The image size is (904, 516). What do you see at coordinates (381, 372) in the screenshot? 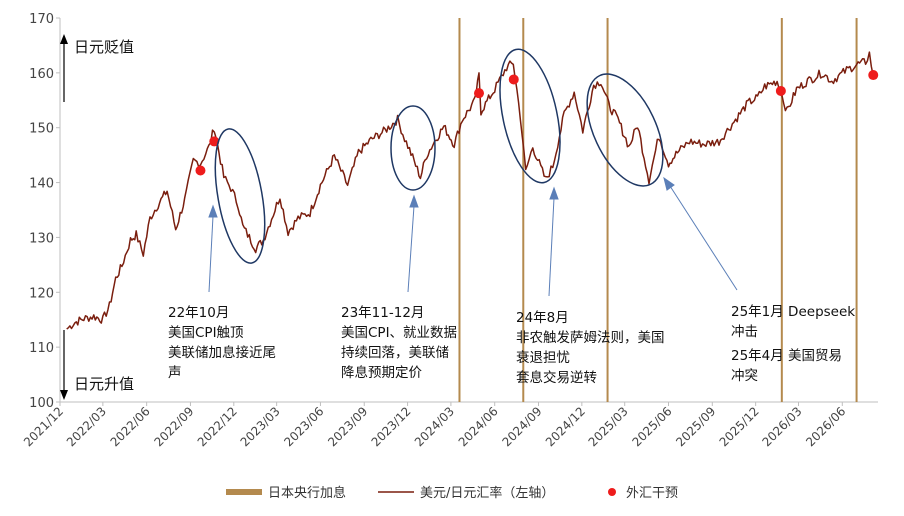
I see `annotation-2023-line-4: 降息预期定价` at bounding box center [381, 372].